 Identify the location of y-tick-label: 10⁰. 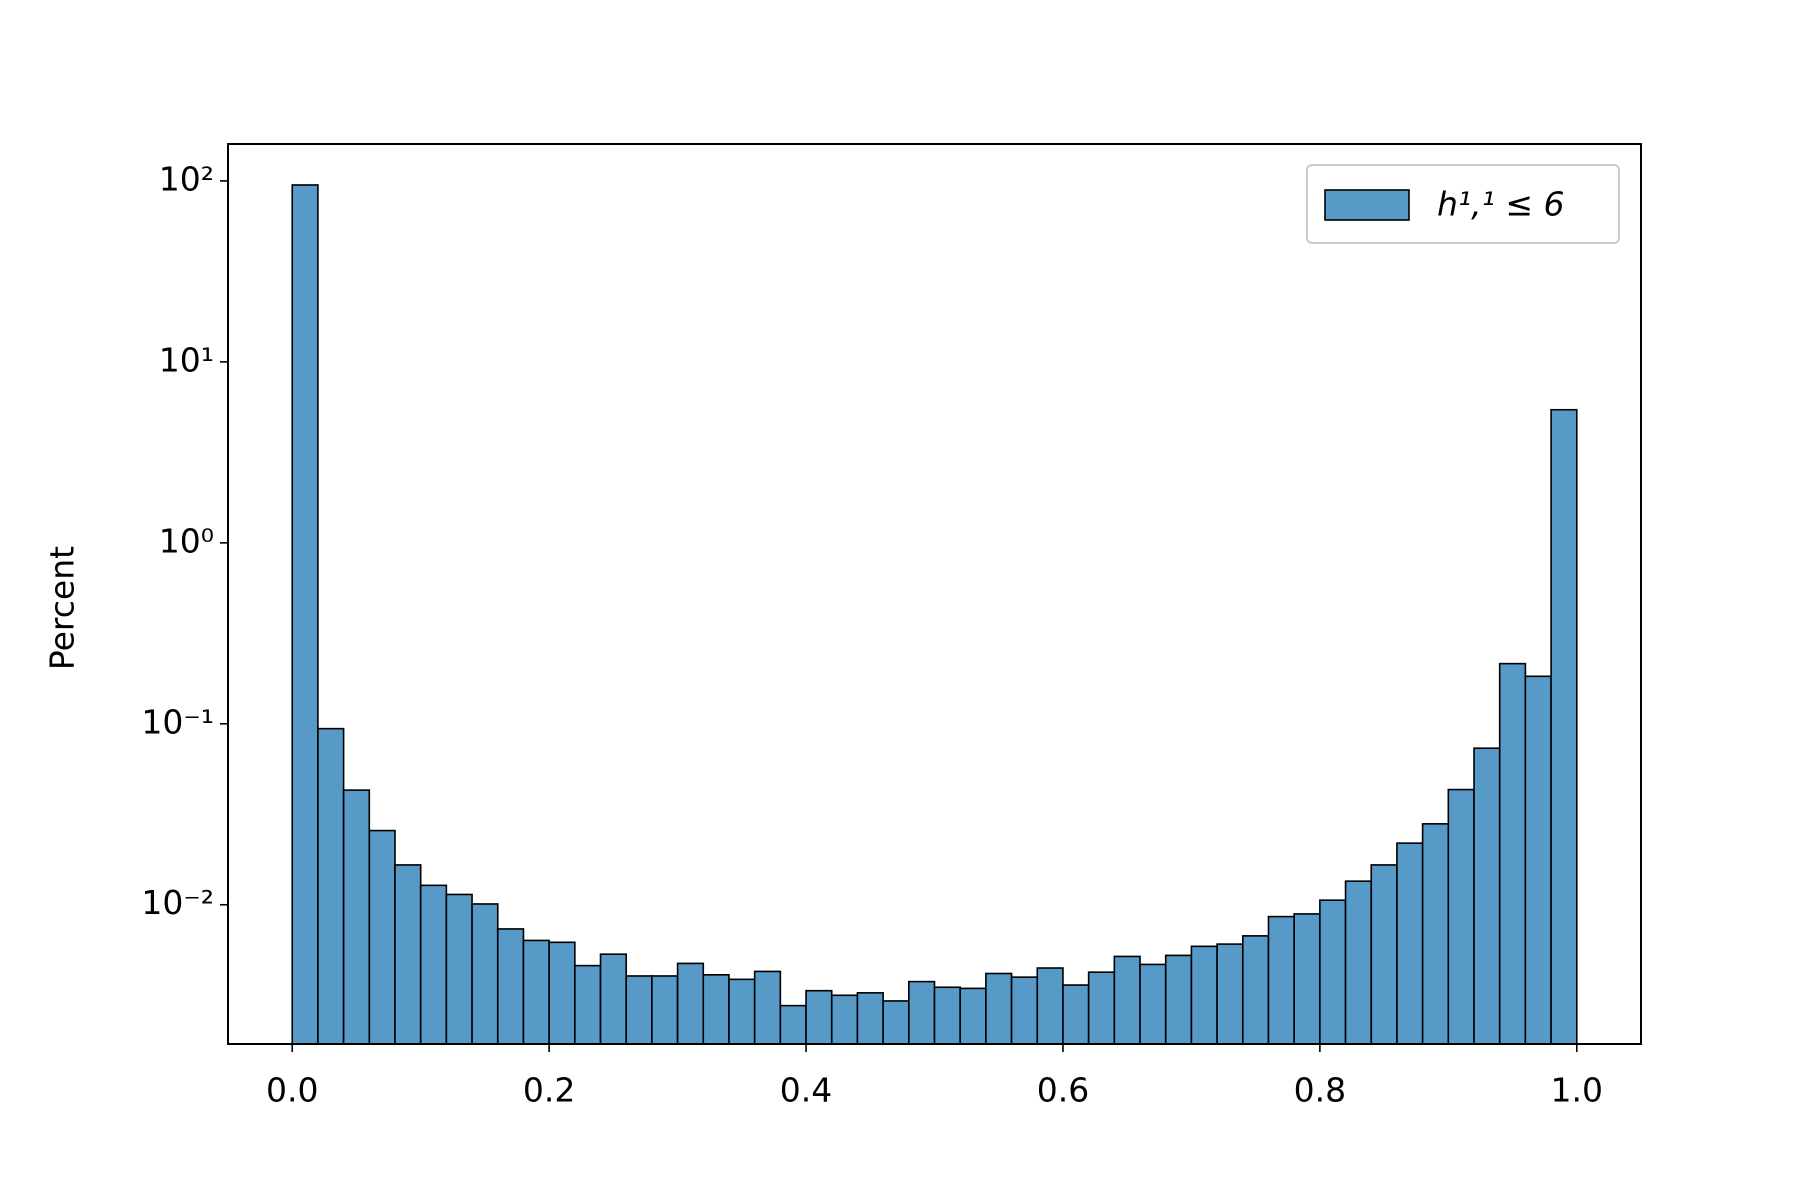
(186, 540).